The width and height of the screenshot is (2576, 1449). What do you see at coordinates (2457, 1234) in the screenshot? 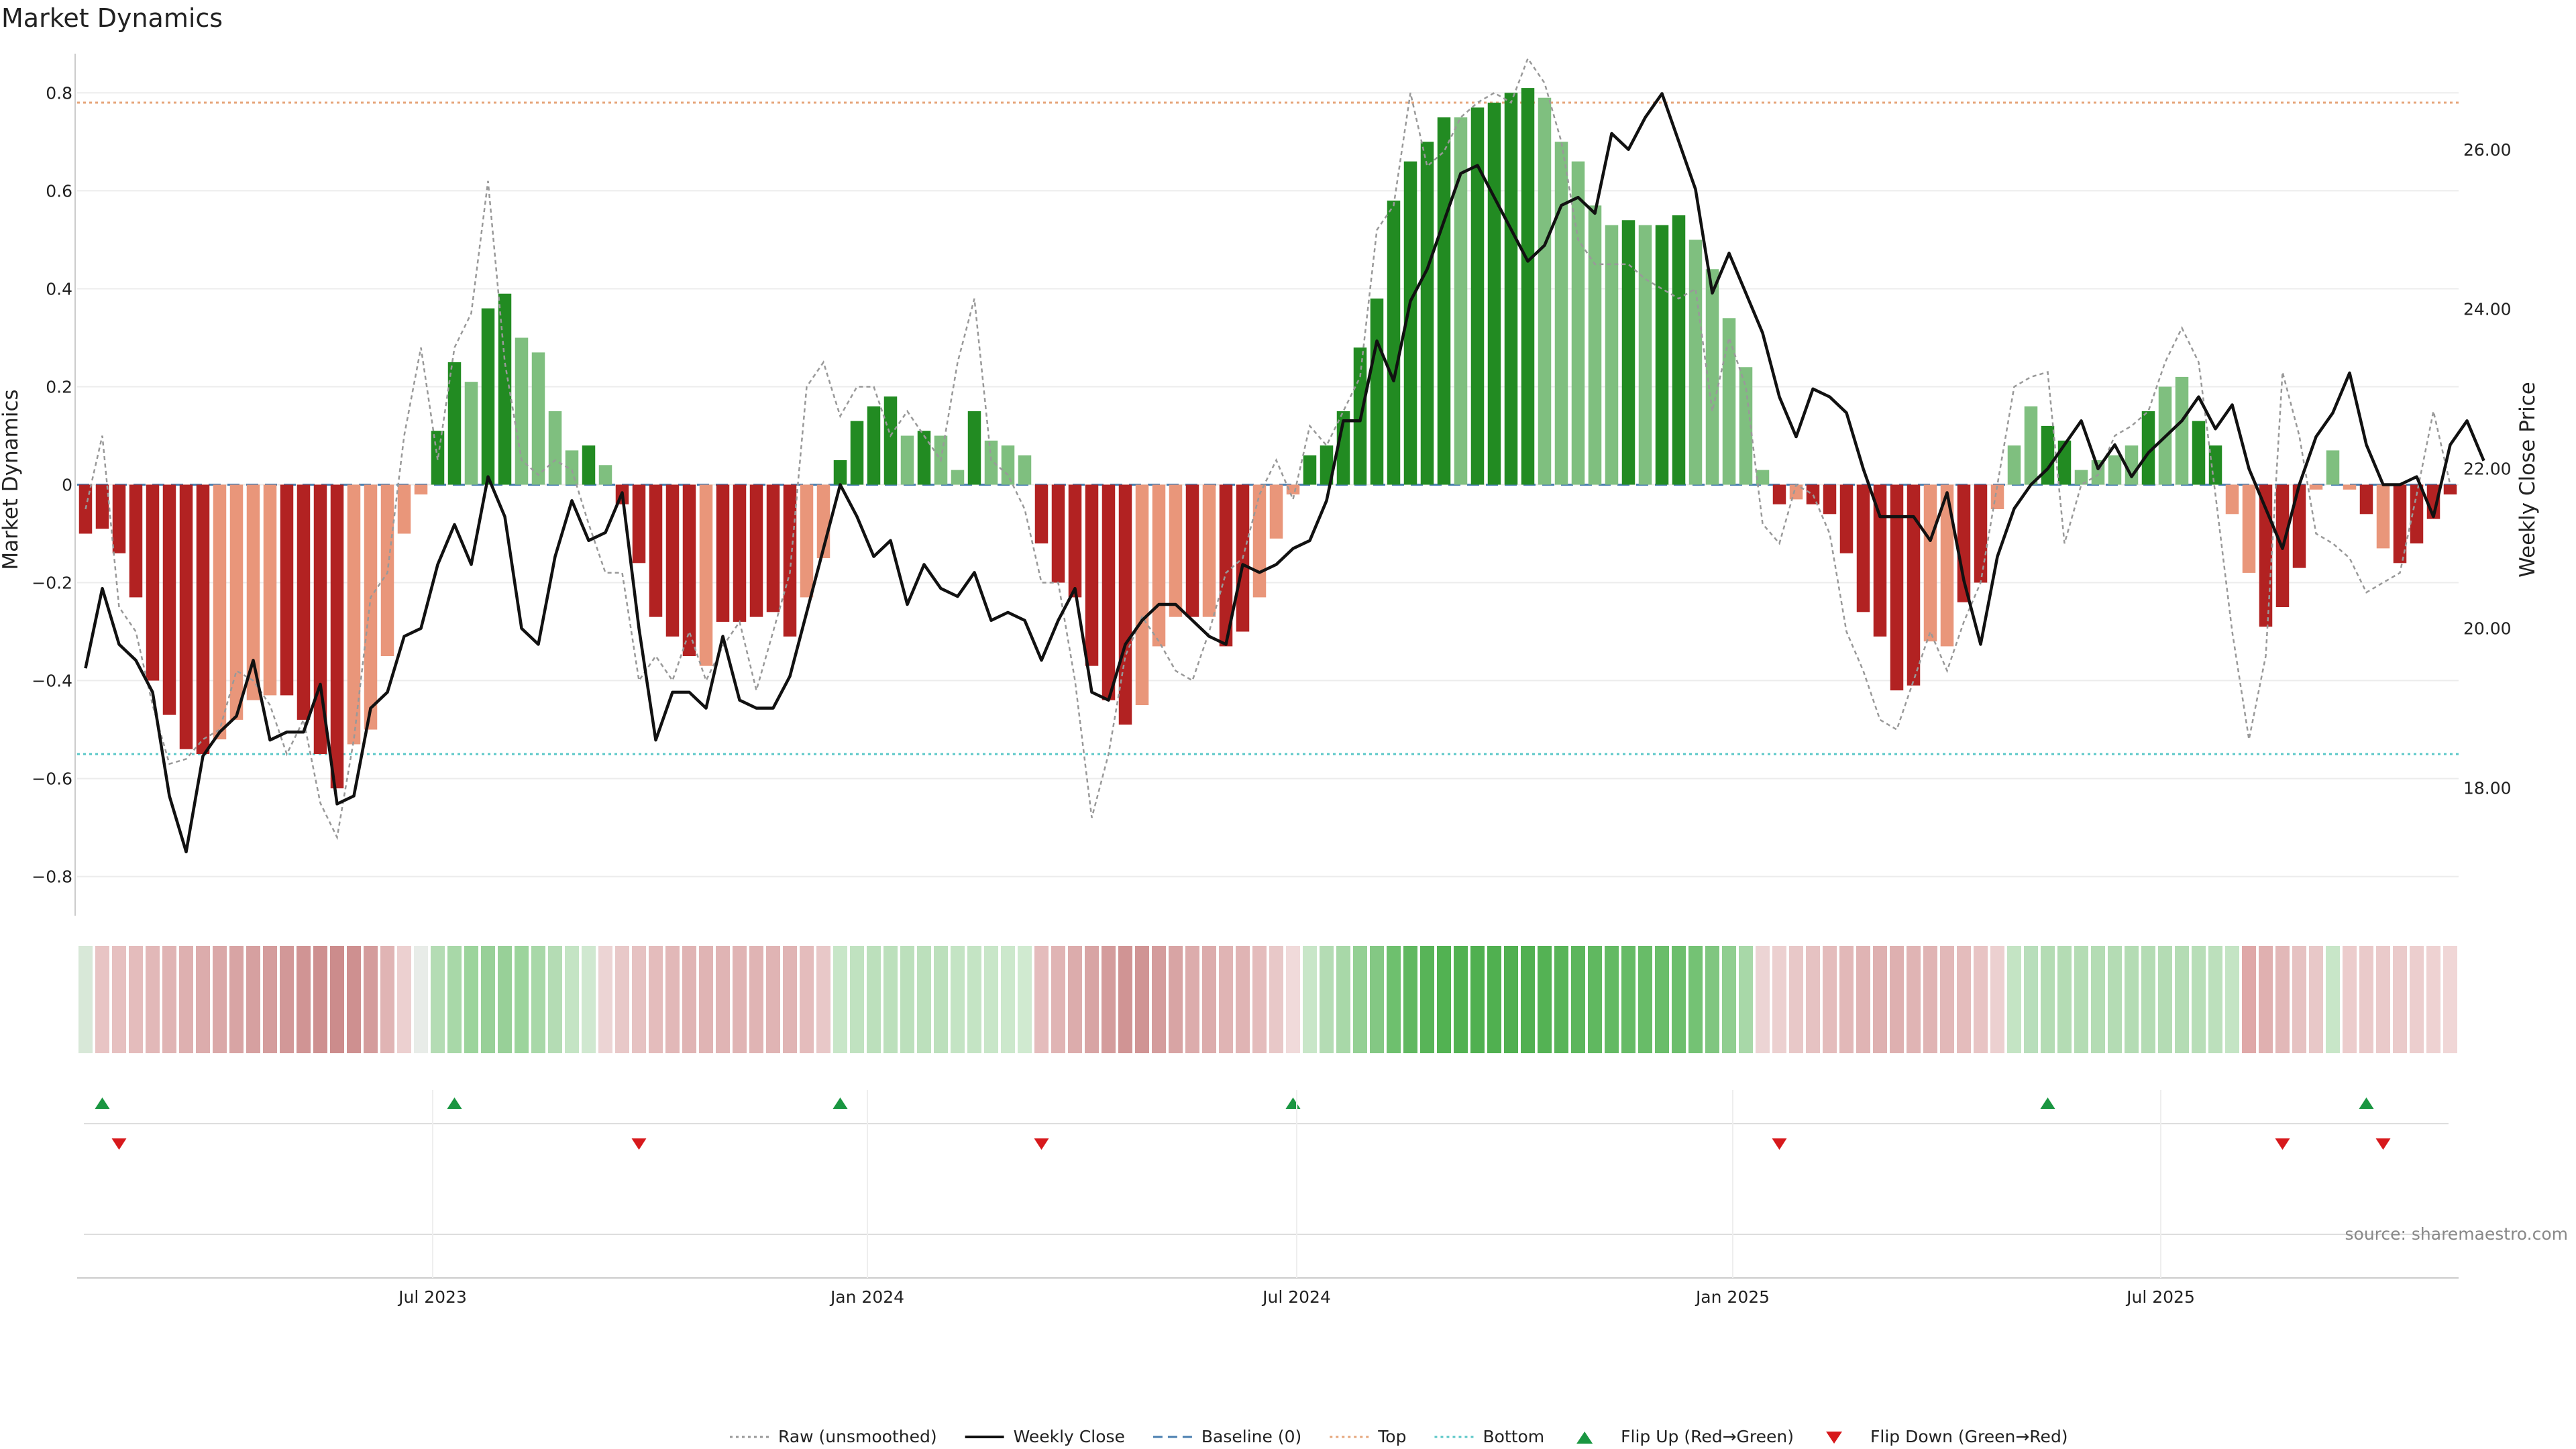
I see `source-note: source: sharemaestro.com` at bounding box center [2457, 1234].